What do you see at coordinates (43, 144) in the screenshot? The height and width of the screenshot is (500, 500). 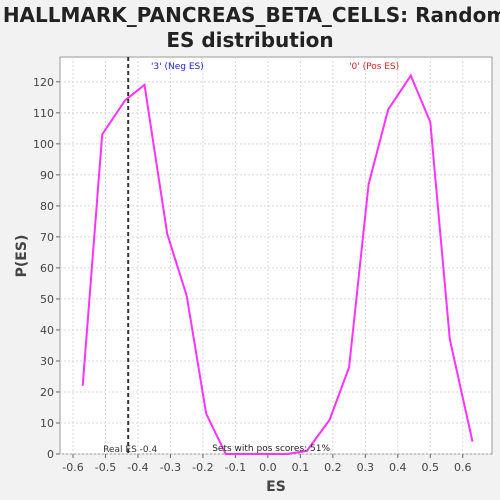 I see `y-tick-label: 100` at bounding box center [43, 144].